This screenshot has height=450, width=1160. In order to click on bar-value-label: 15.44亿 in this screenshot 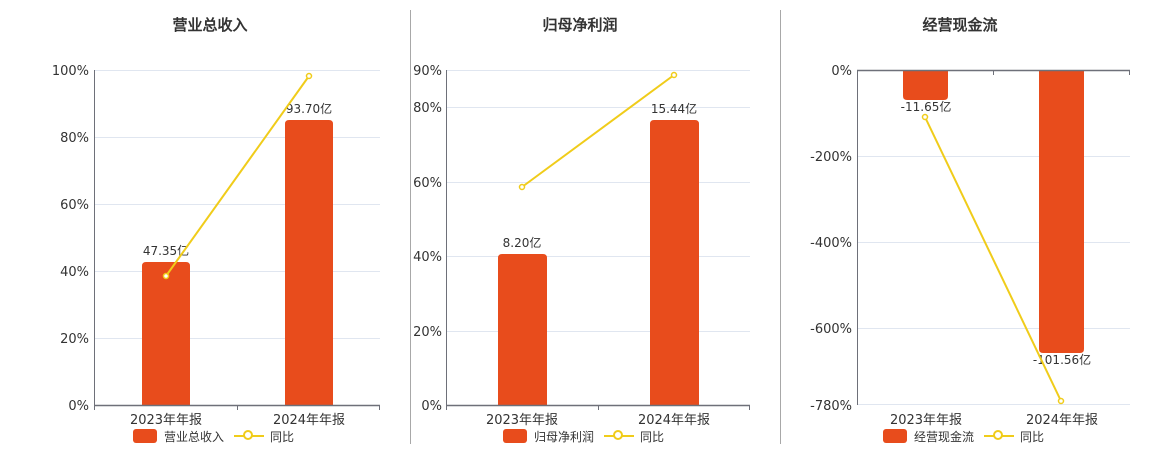, I will do `click(674, 108)`.